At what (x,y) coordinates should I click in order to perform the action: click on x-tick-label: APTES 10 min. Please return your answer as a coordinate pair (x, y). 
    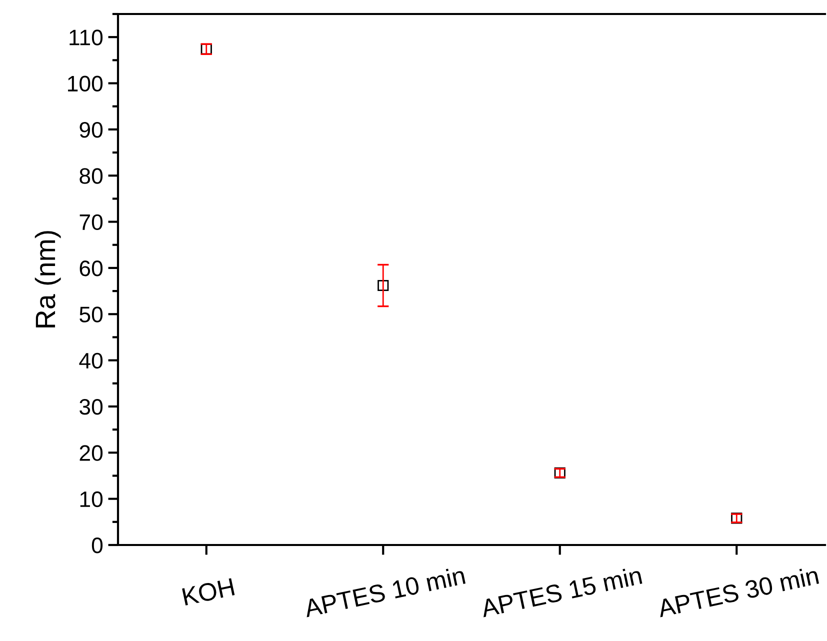
    Looking at the image, I should click on (384, 592).